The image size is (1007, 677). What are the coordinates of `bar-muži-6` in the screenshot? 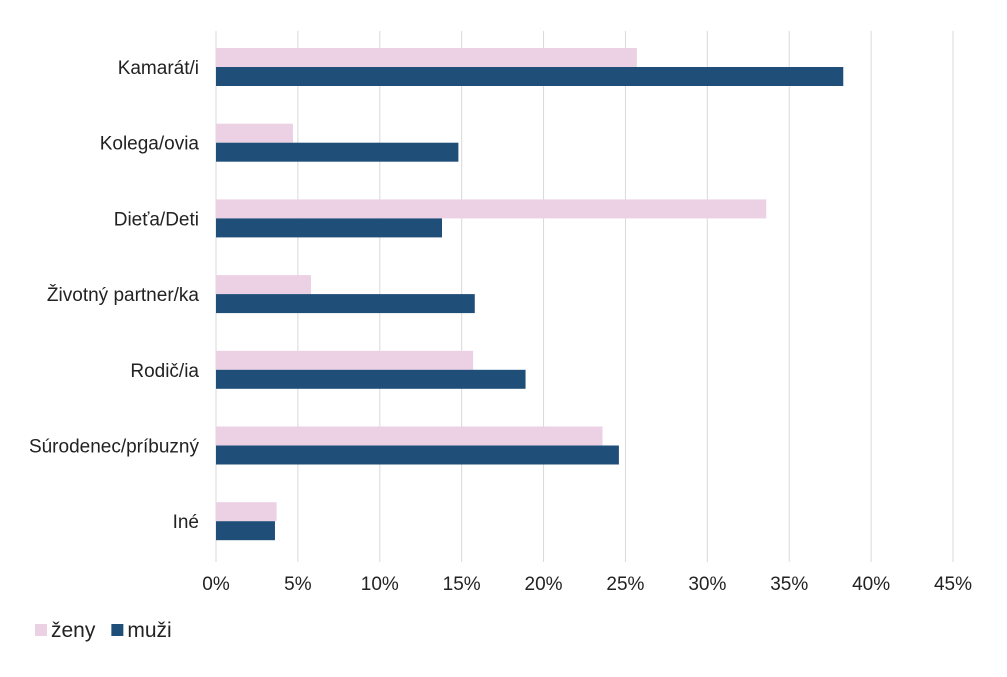 It's located at (245, 531).